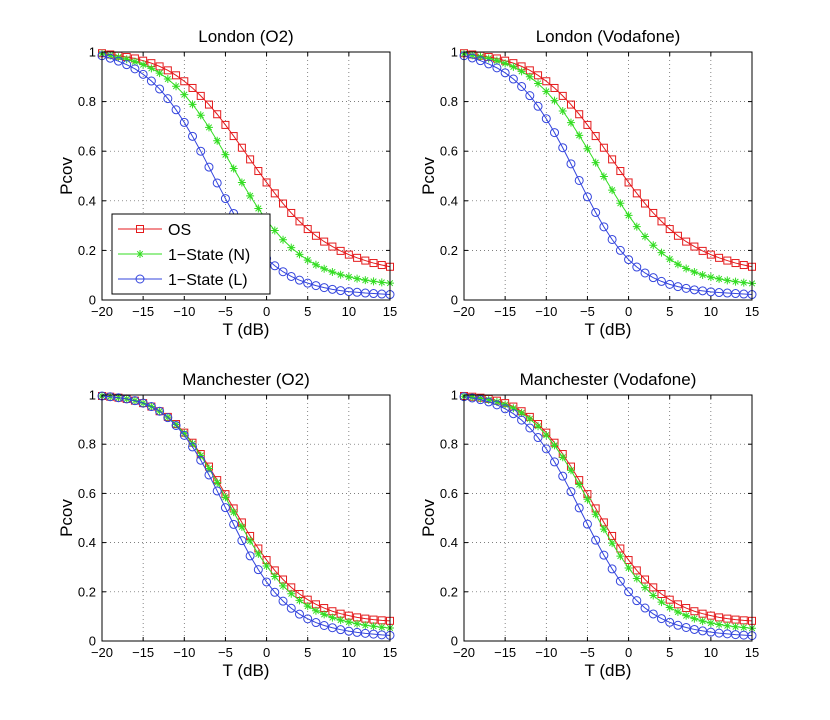 Image resolution: width=830 pixels, height=720 pixels. What do you see at coordinates (428, 176) in the screenshot?
I see `y-axis-label: Pcov` at bounding box center [428, 176].